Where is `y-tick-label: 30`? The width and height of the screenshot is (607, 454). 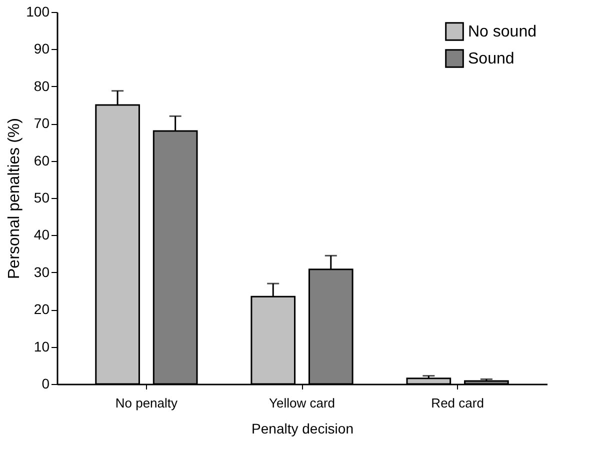
y-tick-label: 30 is located at coordinates (42, 272).